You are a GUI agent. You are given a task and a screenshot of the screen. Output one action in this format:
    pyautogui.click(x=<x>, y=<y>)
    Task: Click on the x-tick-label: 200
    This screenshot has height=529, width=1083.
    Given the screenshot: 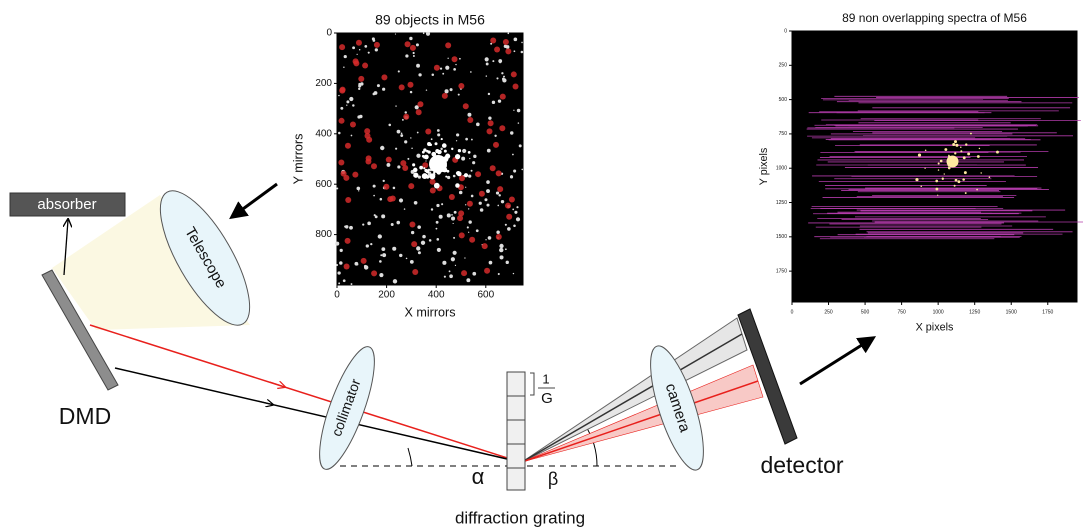 What is the action you would take?
    pyautogui.click(x=386, y=295)
    